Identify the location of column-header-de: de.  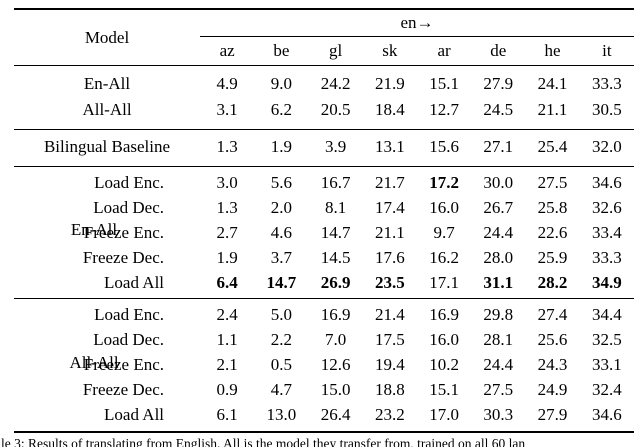
(498, 50).